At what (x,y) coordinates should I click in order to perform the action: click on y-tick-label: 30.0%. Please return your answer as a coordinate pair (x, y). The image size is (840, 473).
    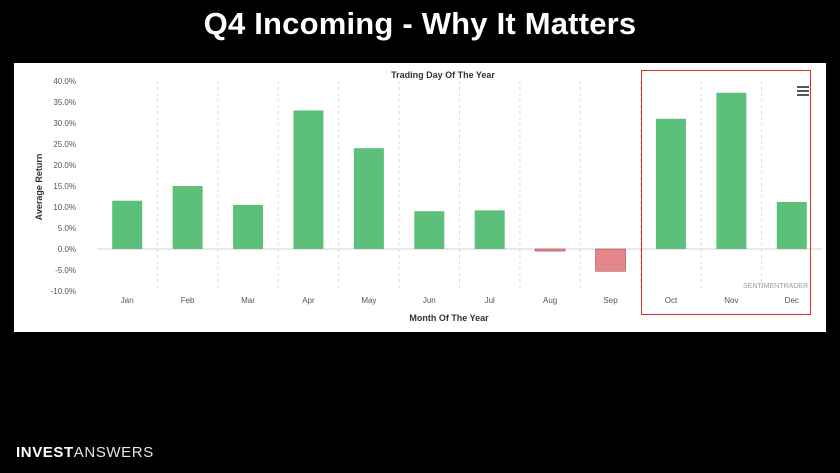
    Looking at the image, I should click on (64, 123).